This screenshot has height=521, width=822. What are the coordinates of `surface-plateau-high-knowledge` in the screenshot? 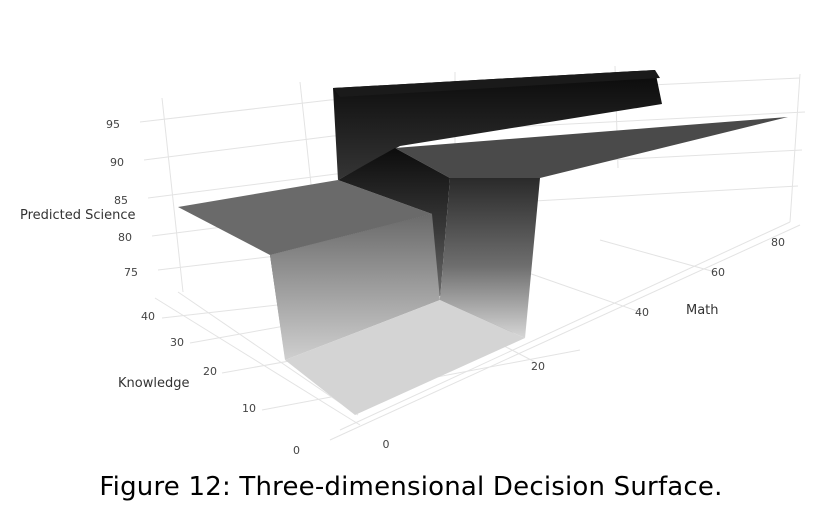 It's located at (305, 217).